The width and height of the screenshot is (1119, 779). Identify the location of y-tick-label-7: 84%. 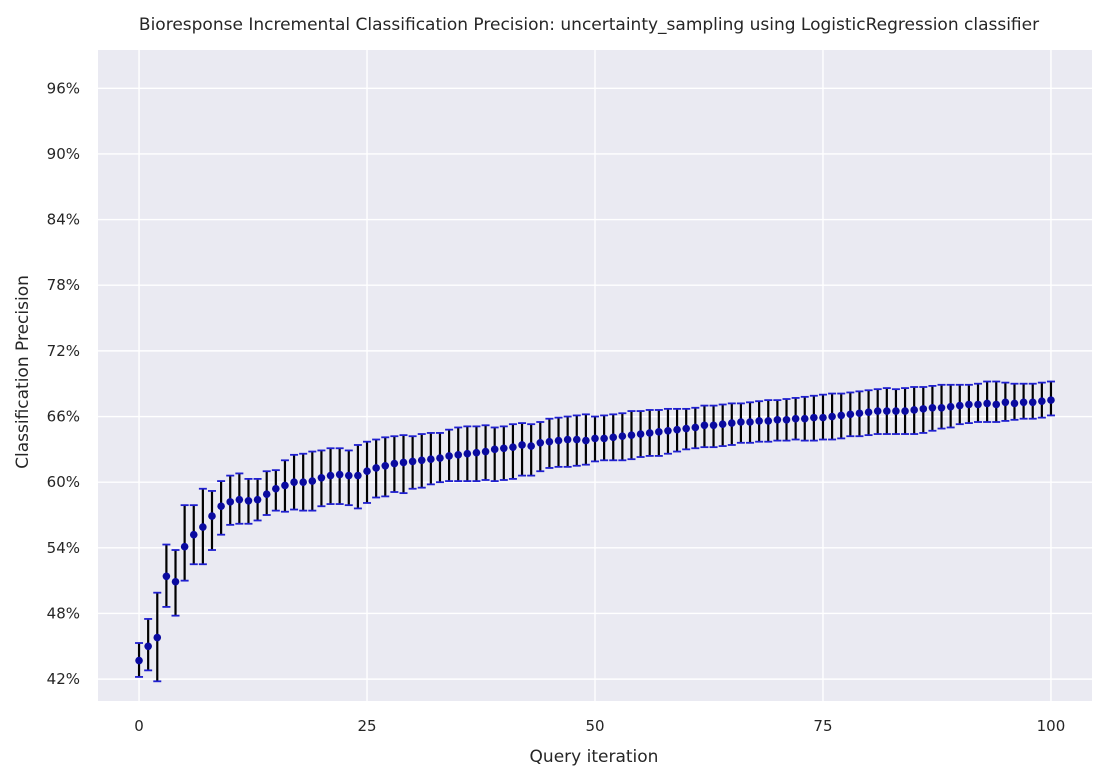
(63, 220).